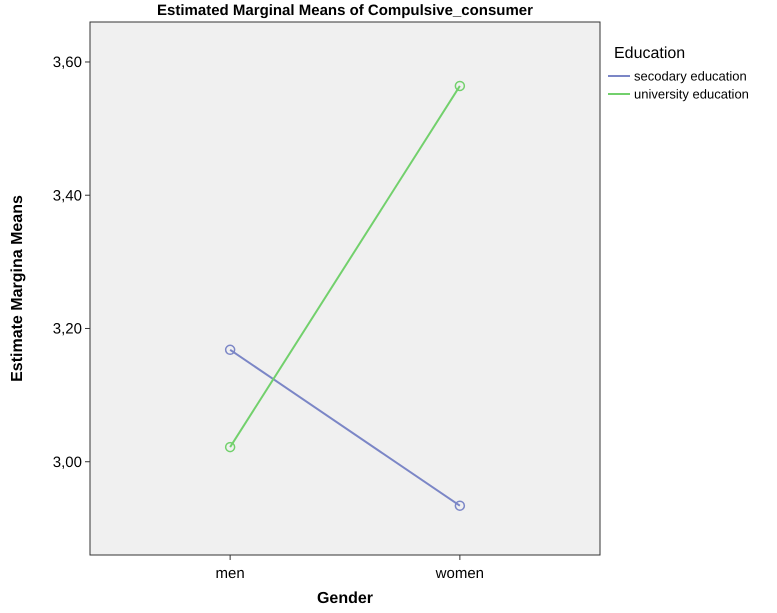 Image resolution: width=777 pixels, height=613 pixels. Describe the element at coordinates (650, 53) in the screenshot. I see `legend-title: Education` at that location.